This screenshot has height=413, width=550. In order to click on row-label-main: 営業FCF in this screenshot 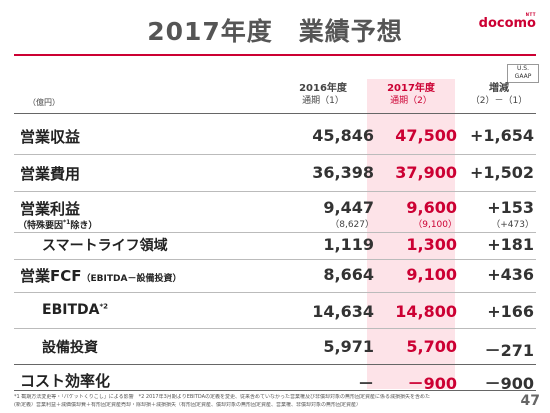, I will do `click(51, 276)`.